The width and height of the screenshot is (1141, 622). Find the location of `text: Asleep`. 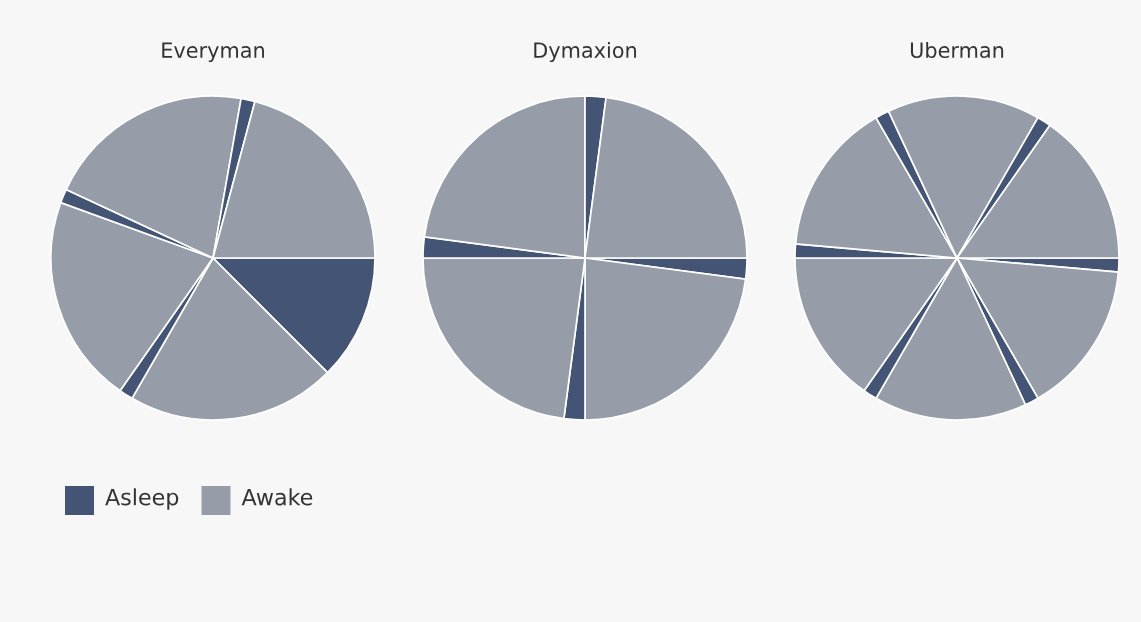

text: Asleep is located at coordinates (142, 499).